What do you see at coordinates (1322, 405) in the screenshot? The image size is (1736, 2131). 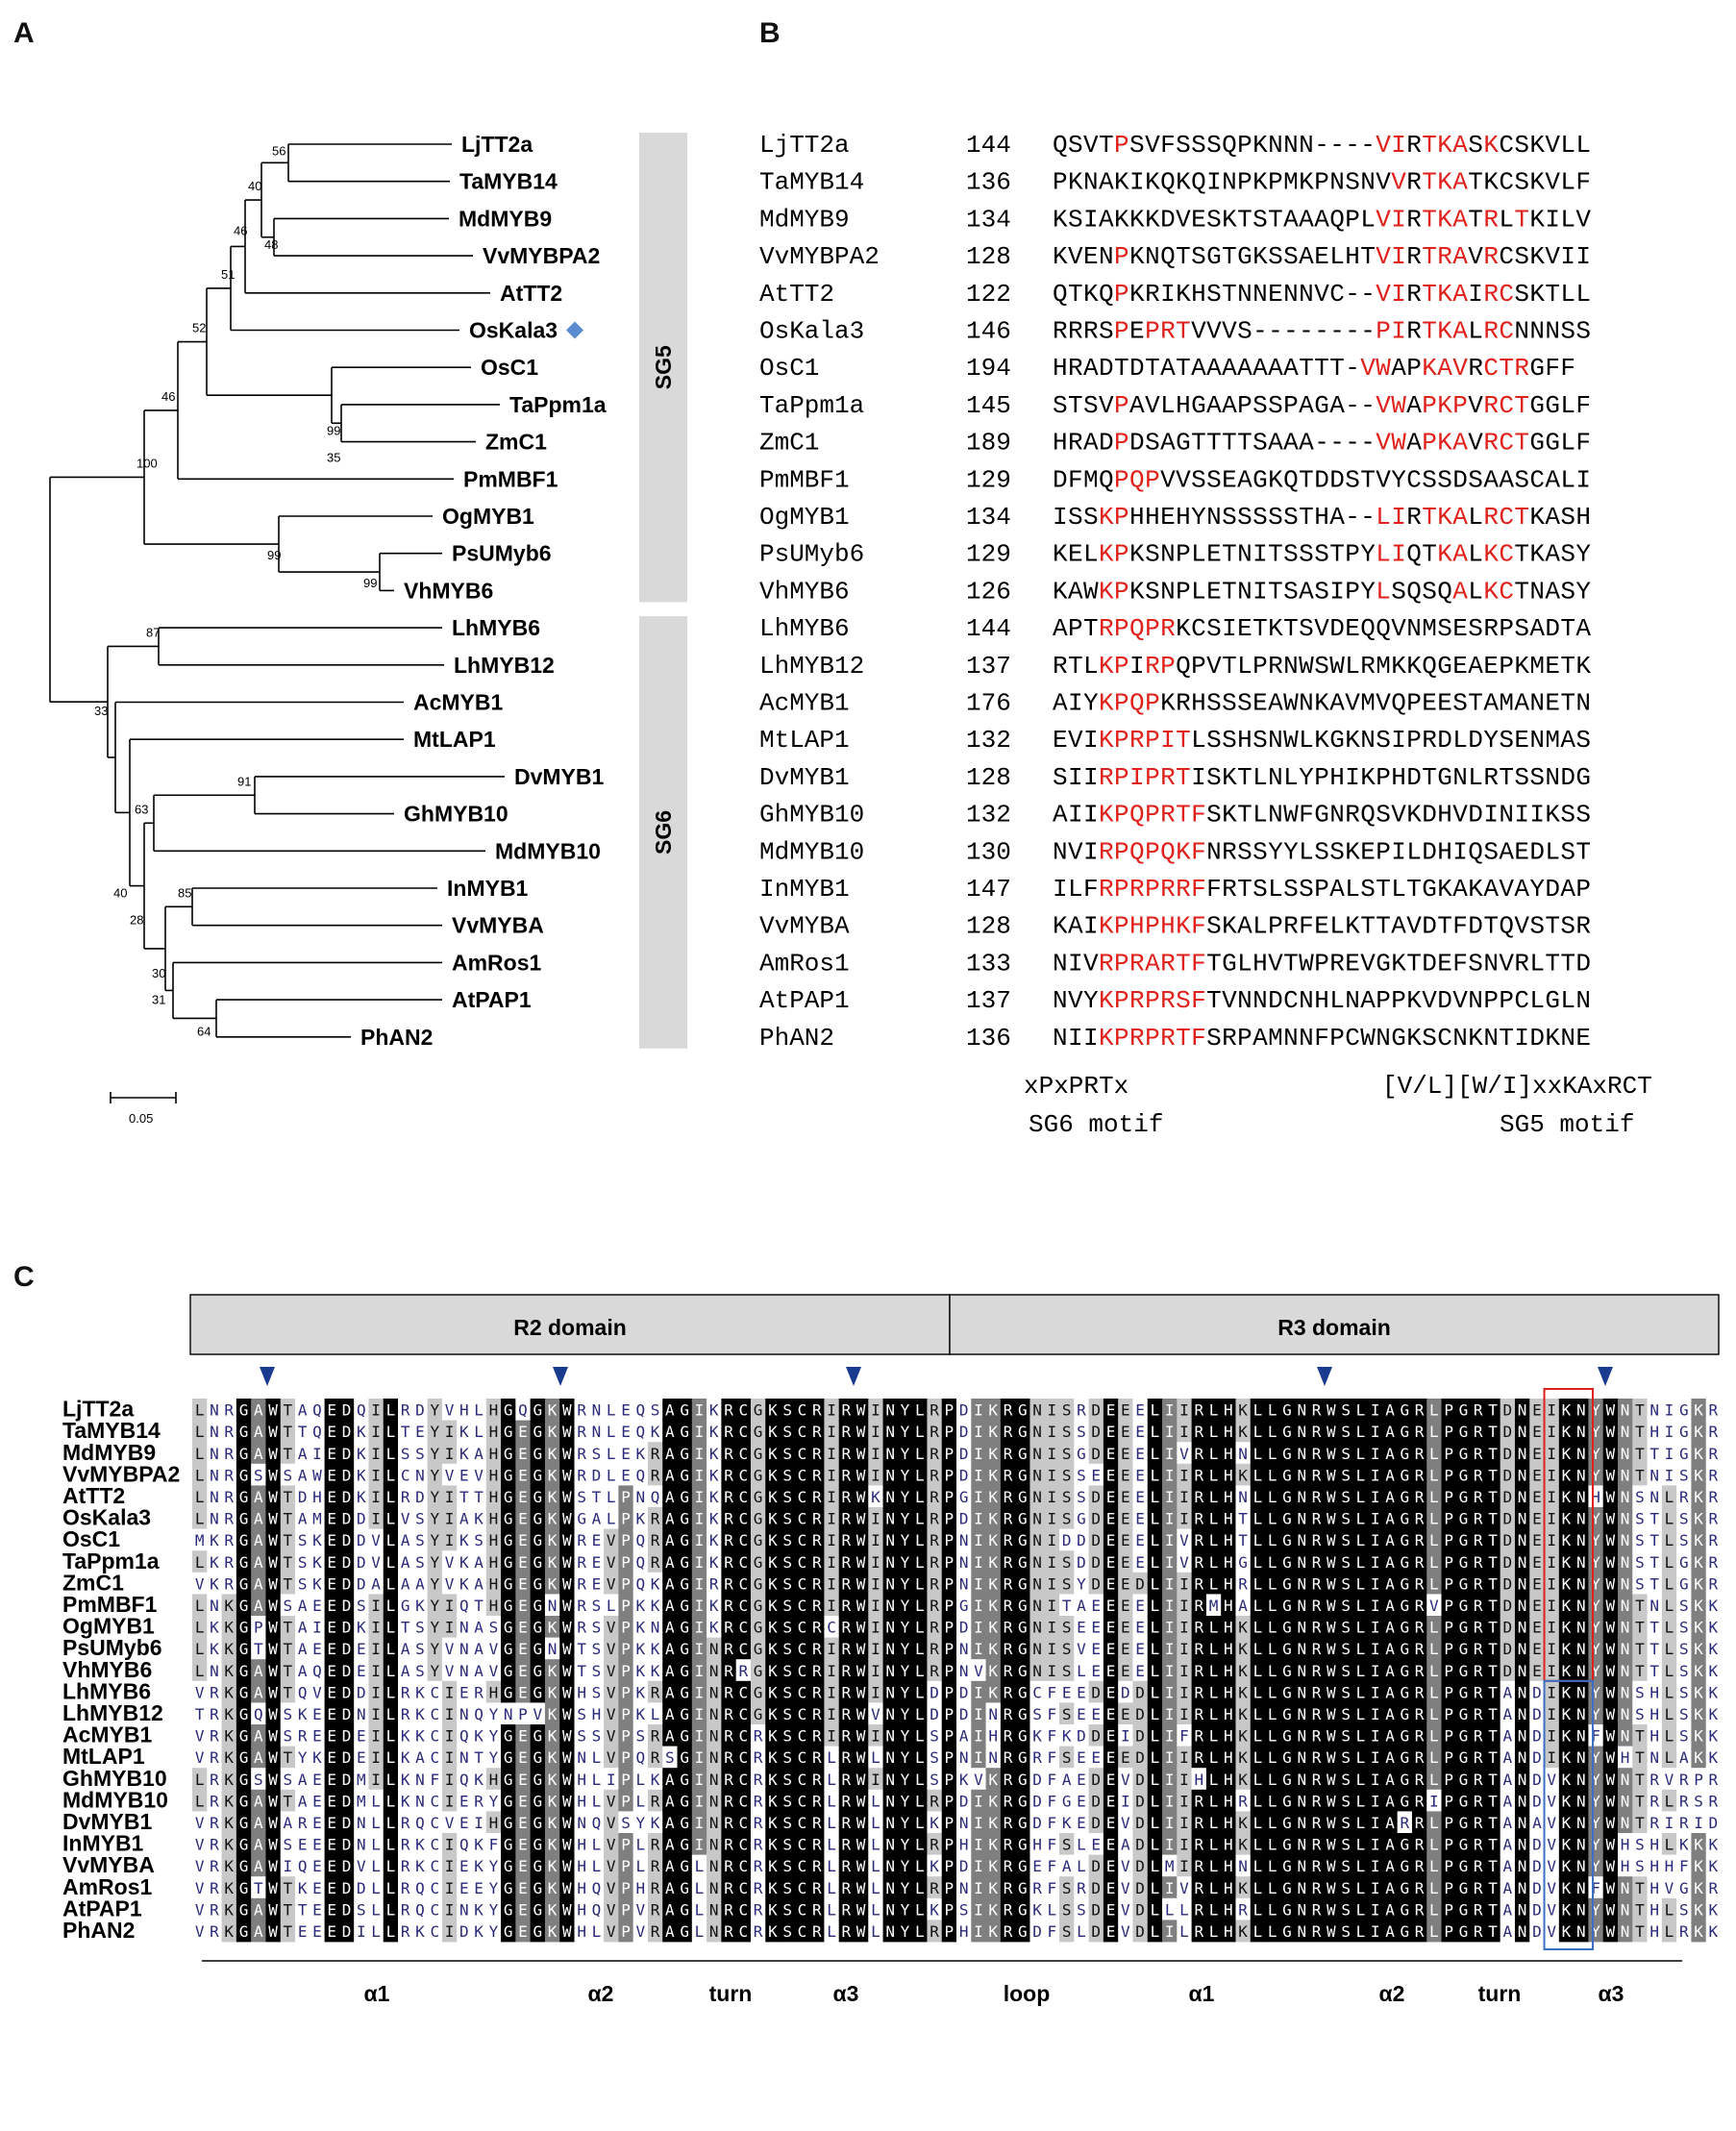 I see `motif-row-sequence: STSVPAVLHGAAPSSPAGA--VWAPKPVRCTGGLF` at bounding box center [1322, 405].